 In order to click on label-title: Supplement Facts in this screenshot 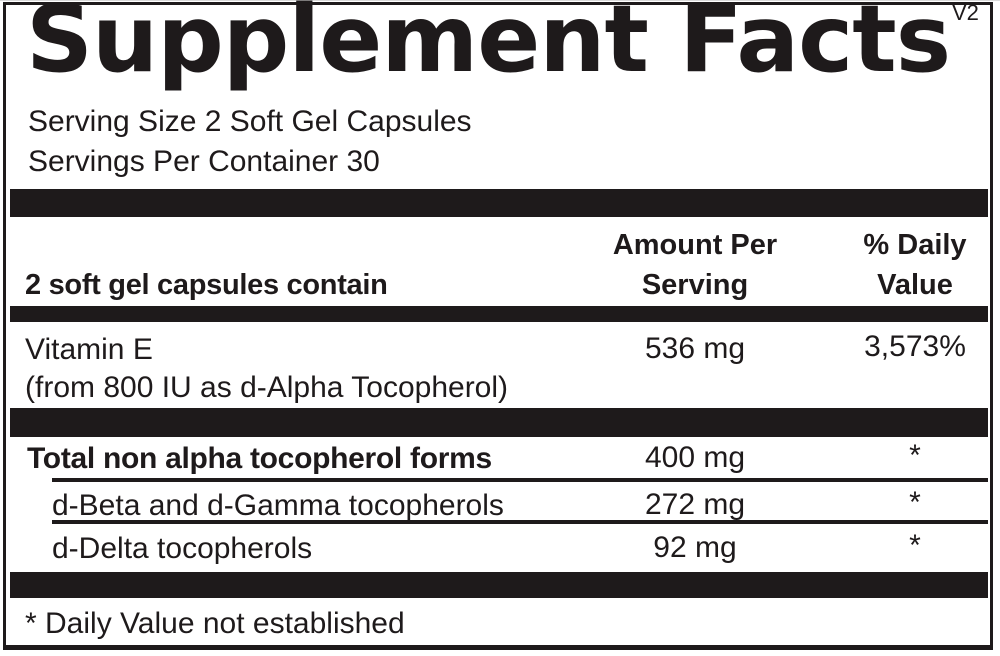, I will do `click(488, 46)`.